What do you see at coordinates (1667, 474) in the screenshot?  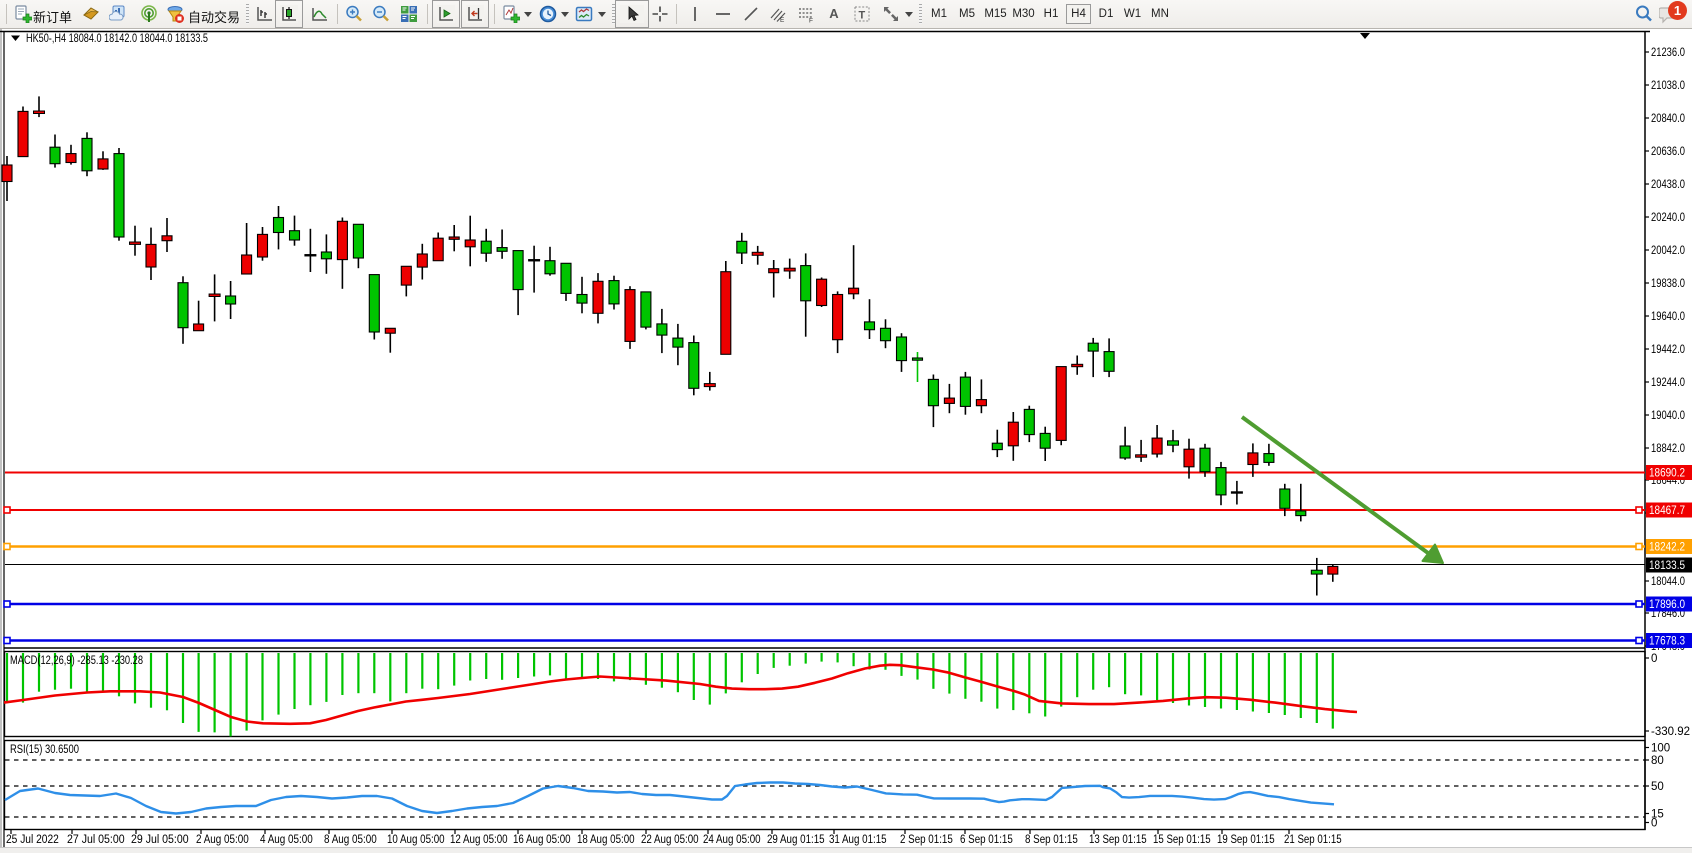 I see `svg-text: 18690.2` at bounding box center [1667, 474].